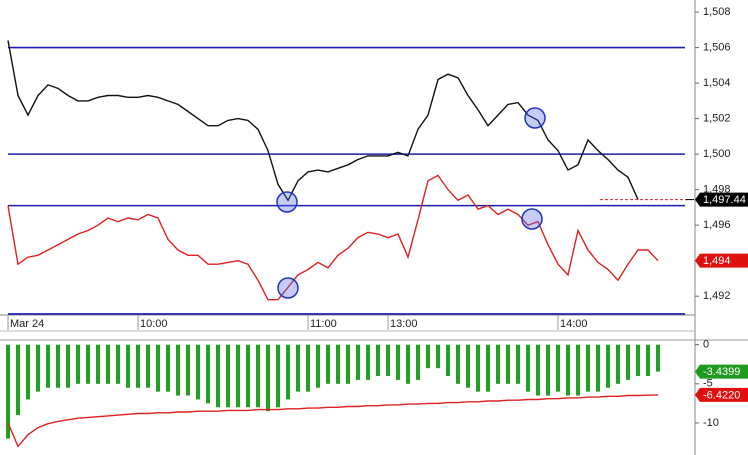  I want to click on y-tick-label: 1,504, so click(717, 83).